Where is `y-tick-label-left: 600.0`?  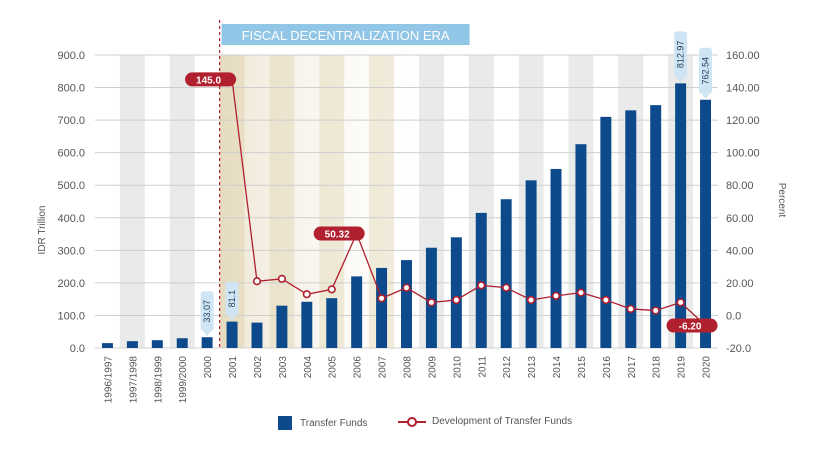
y-tick-label-left: 600.0 is located at coordinates (71, 154).